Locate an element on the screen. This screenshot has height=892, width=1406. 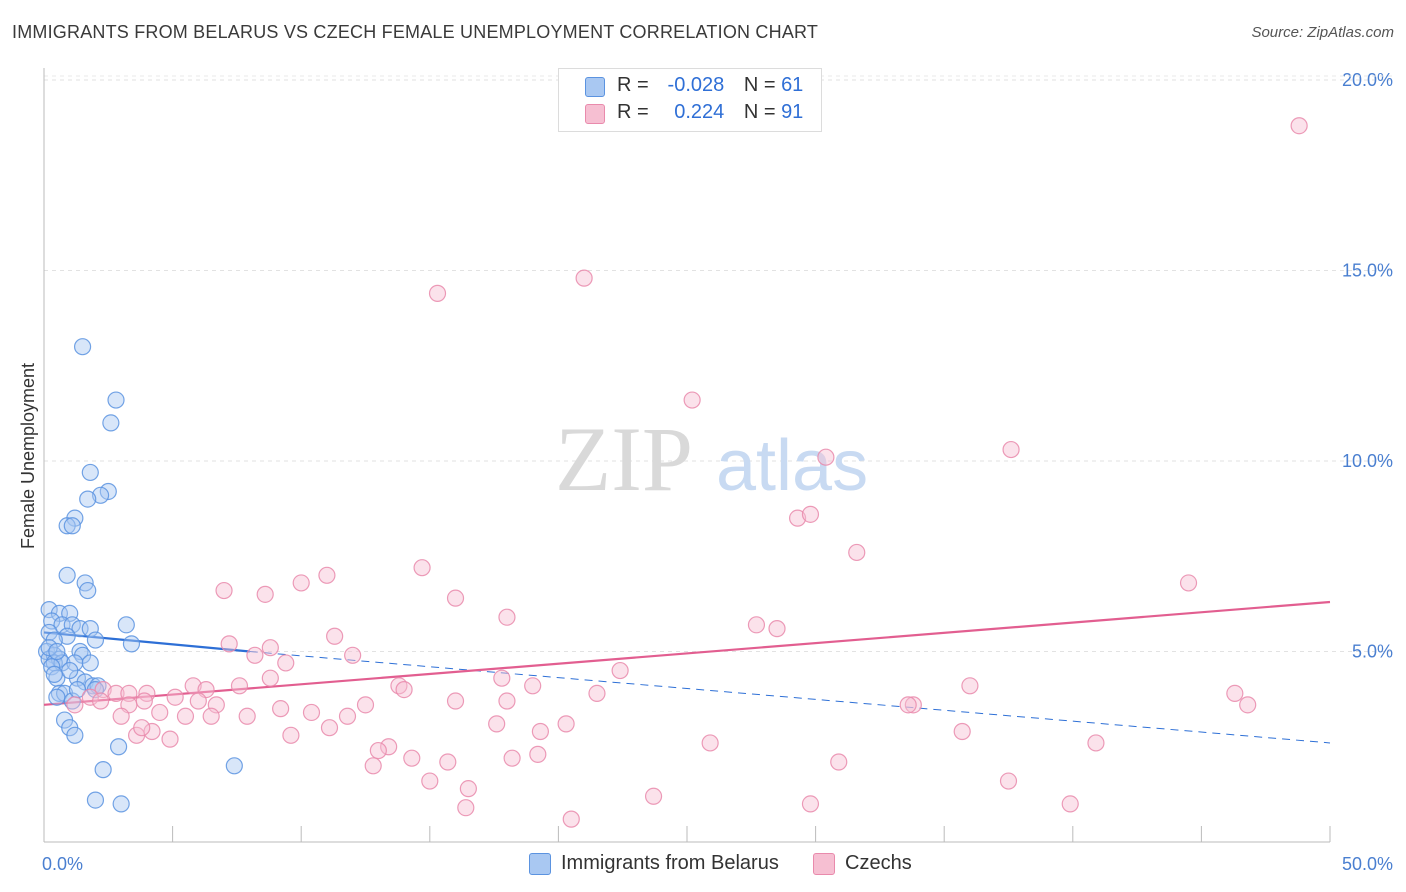
legend-r-value: 0.224 is located at coordinates (696, 112).